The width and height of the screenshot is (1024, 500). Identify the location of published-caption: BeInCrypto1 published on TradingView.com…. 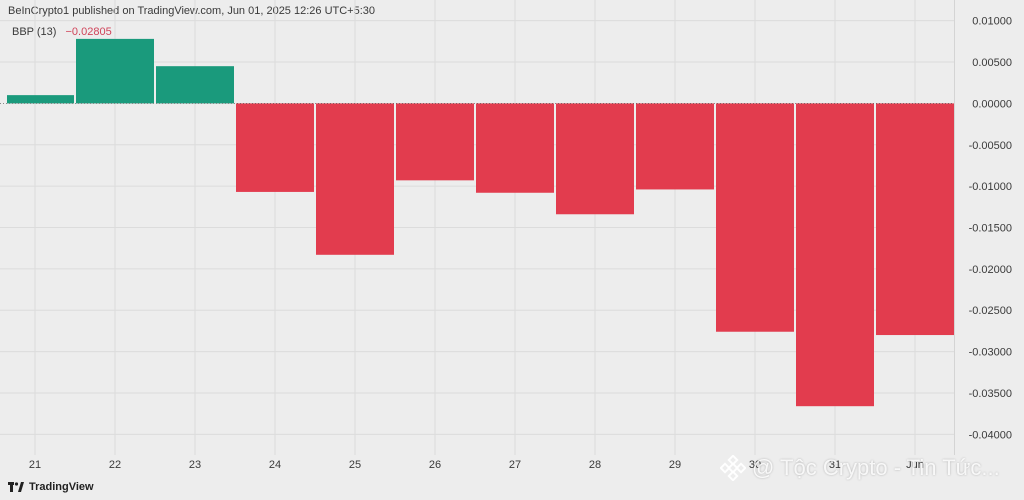
(192, 11).